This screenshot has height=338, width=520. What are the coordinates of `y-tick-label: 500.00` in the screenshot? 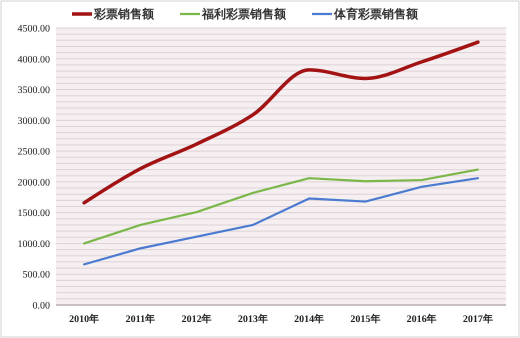 It's located at (36, 275).